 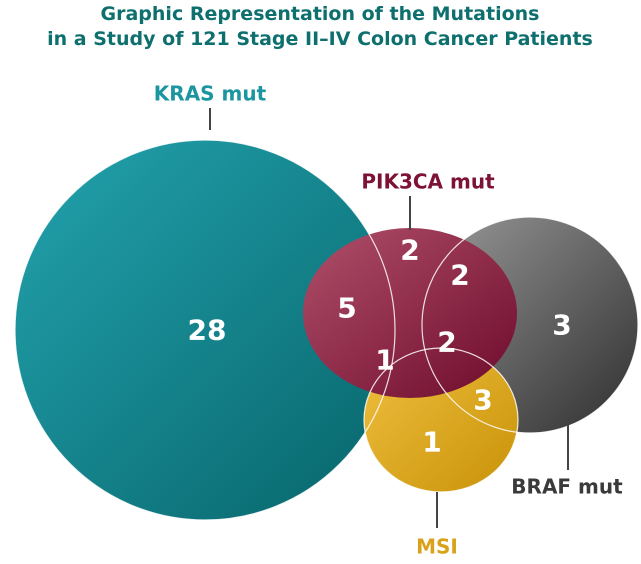 What do you see at coordinates (210, 94) in the screenshot?
I see `set-label: KRAS mut` at bounding box center [210, 94].